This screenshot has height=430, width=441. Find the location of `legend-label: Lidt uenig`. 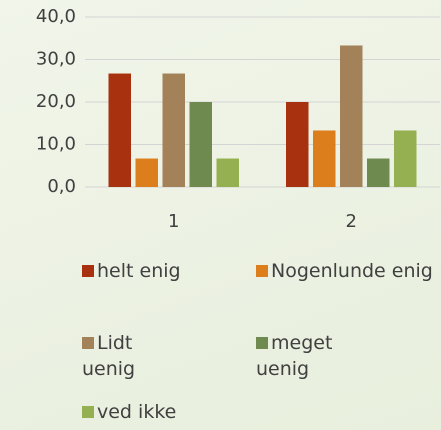

legend-label: Lidt uenig is located at coordinates (109, 356).